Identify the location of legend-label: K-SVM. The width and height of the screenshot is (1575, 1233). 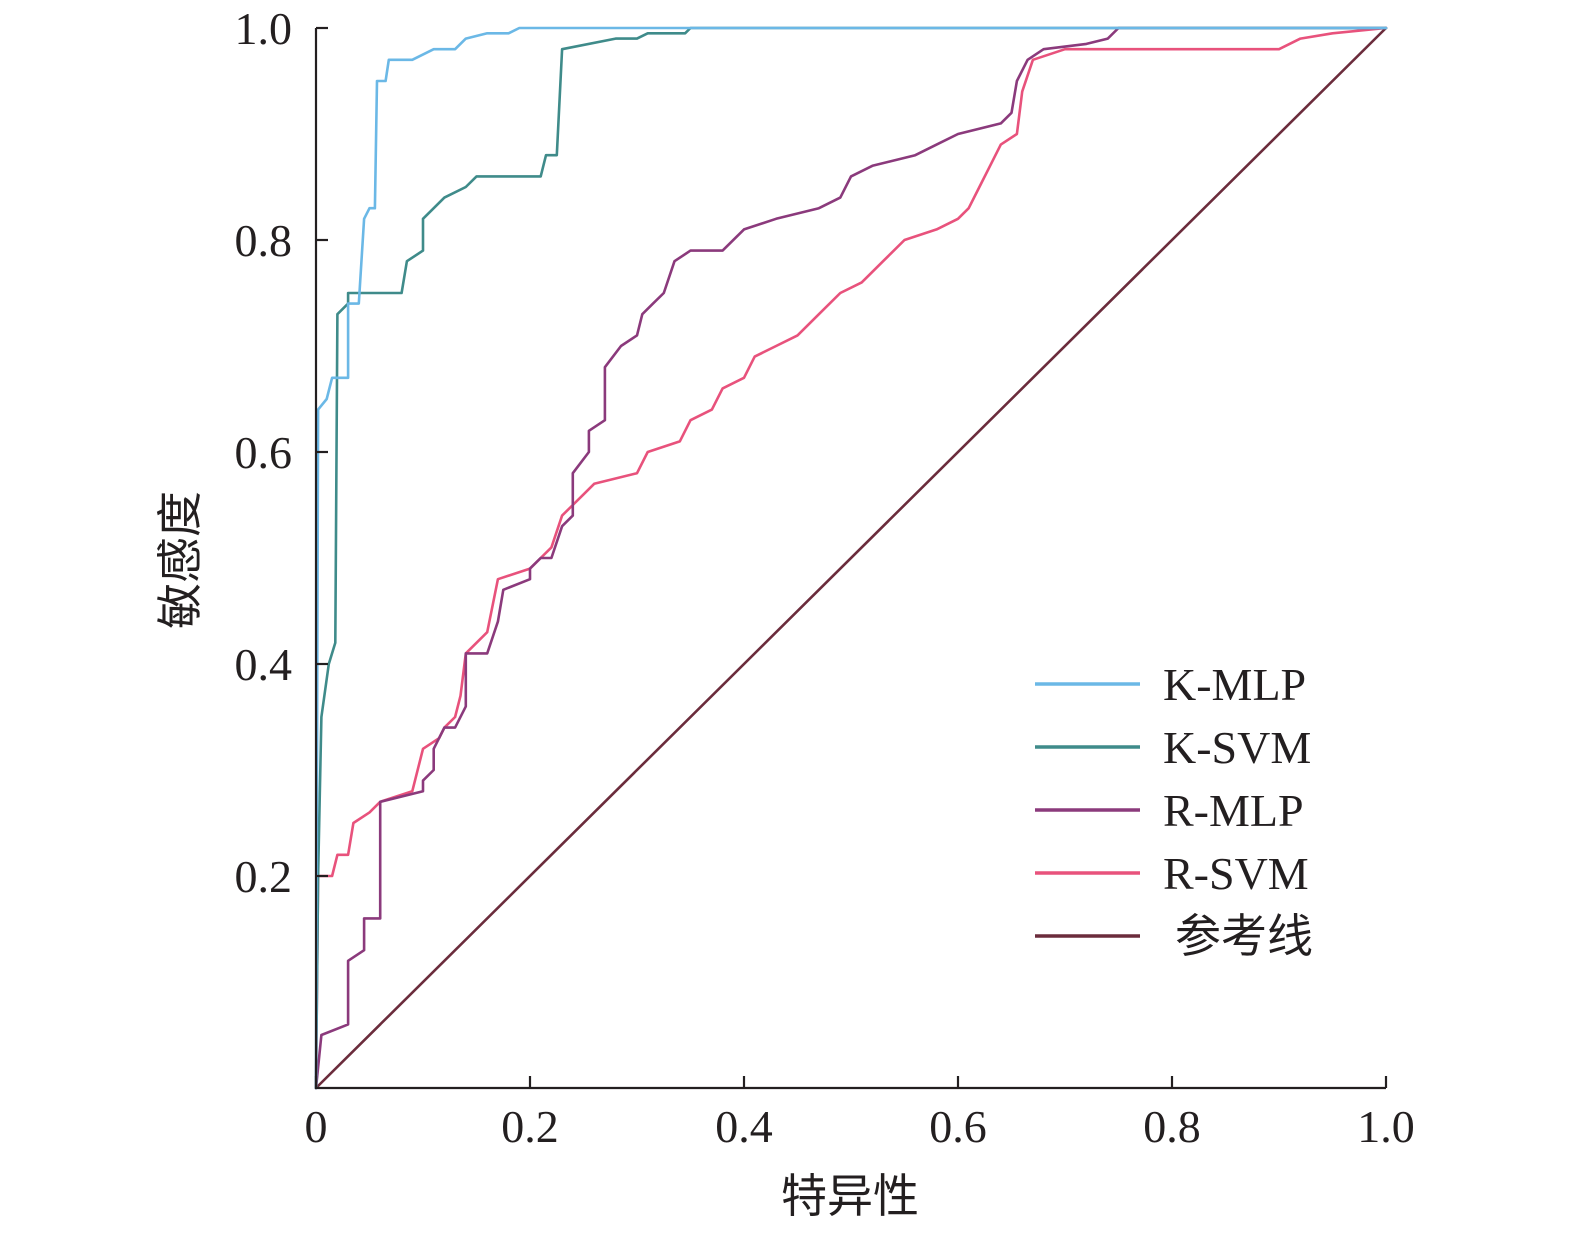
(1237, 747).